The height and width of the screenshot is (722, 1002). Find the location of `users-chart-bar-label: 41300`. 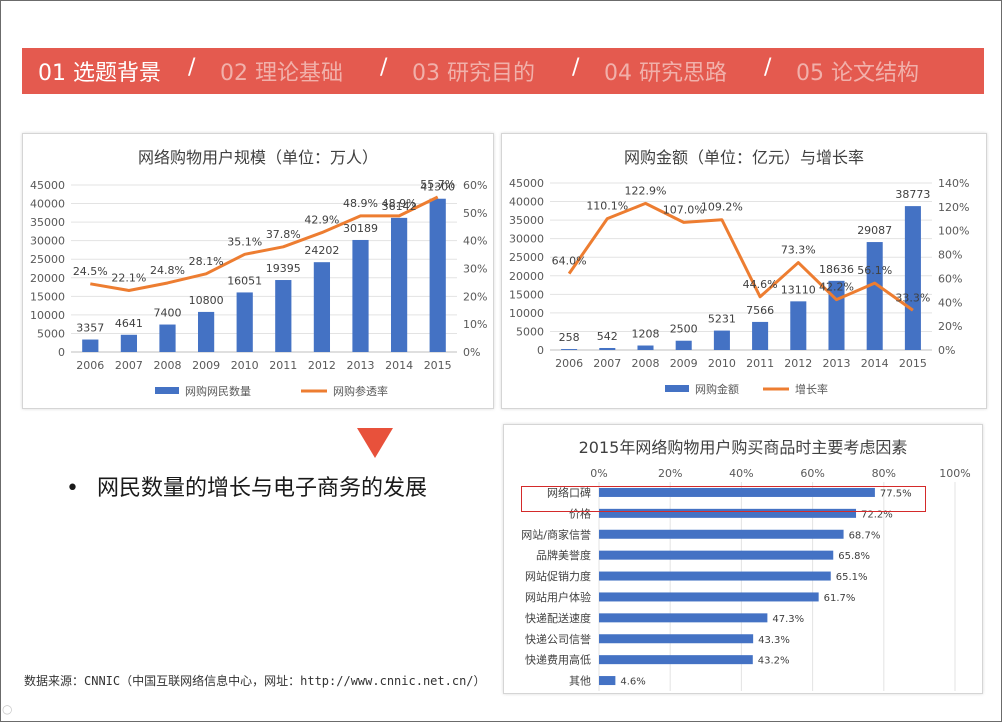

users-chart-bar-label: 41300 is located at coordinates (437, 187).